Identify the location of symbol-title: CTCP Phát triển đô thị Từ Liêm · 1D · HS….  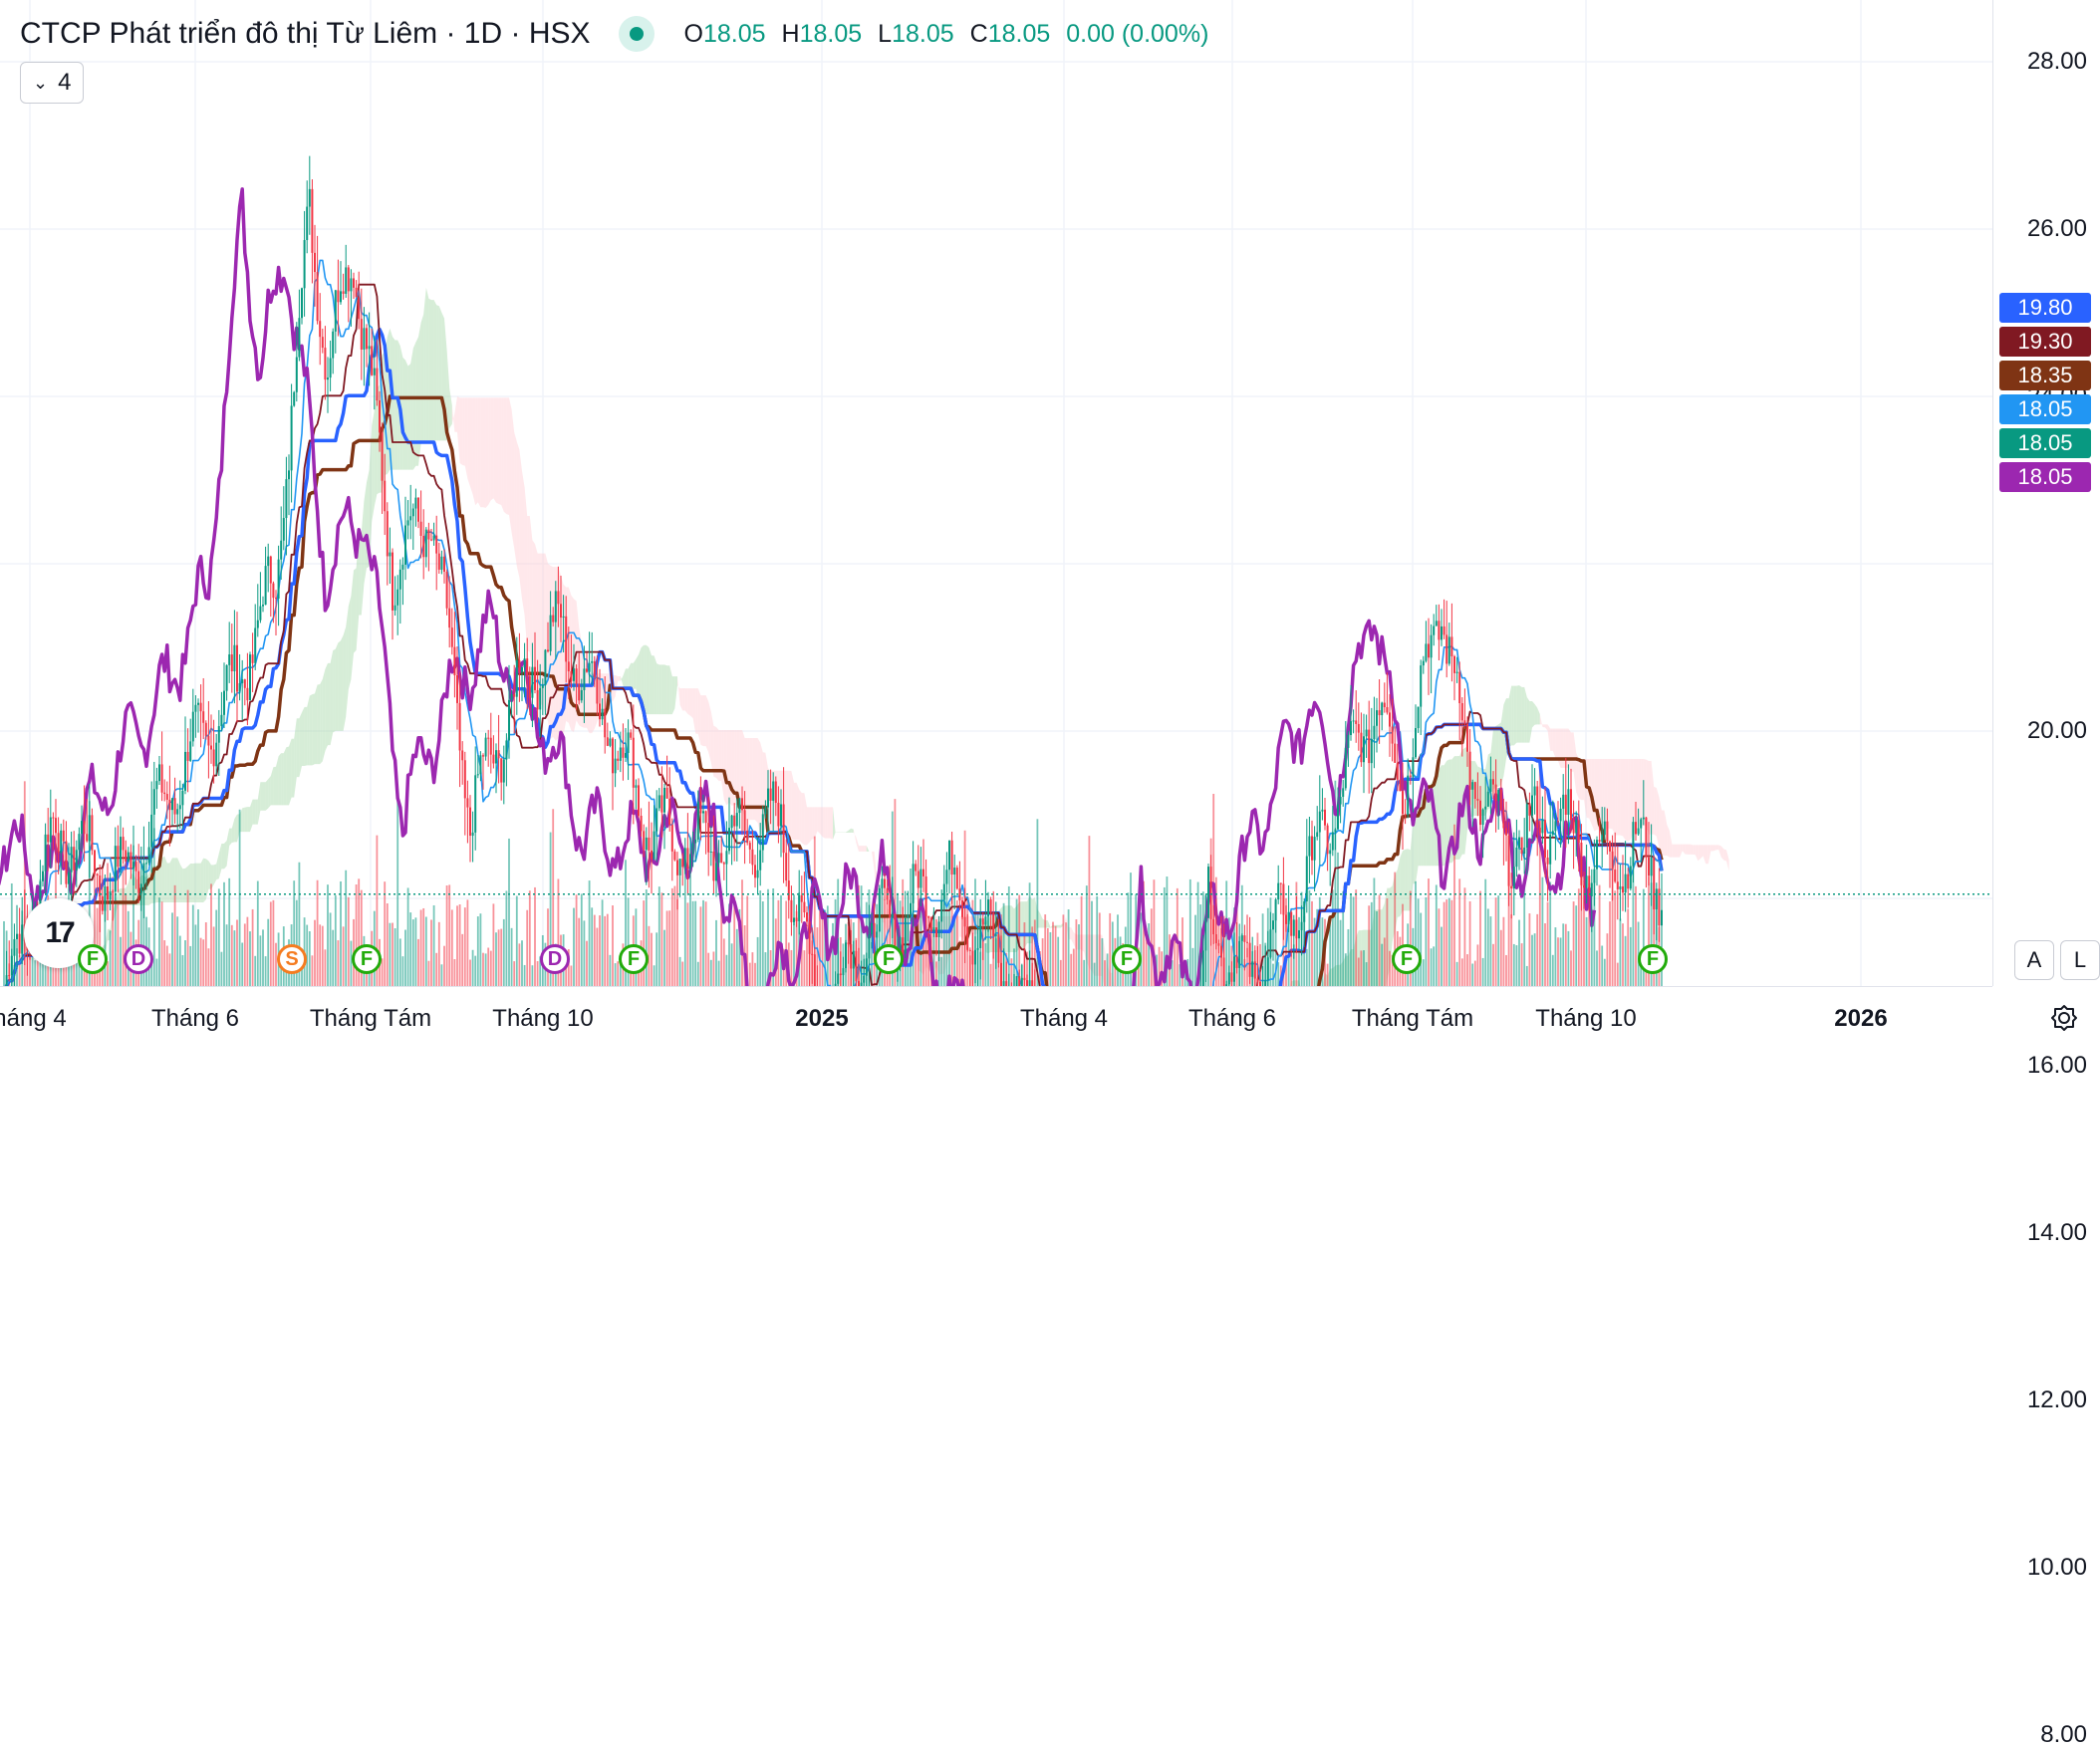
(305, 34).